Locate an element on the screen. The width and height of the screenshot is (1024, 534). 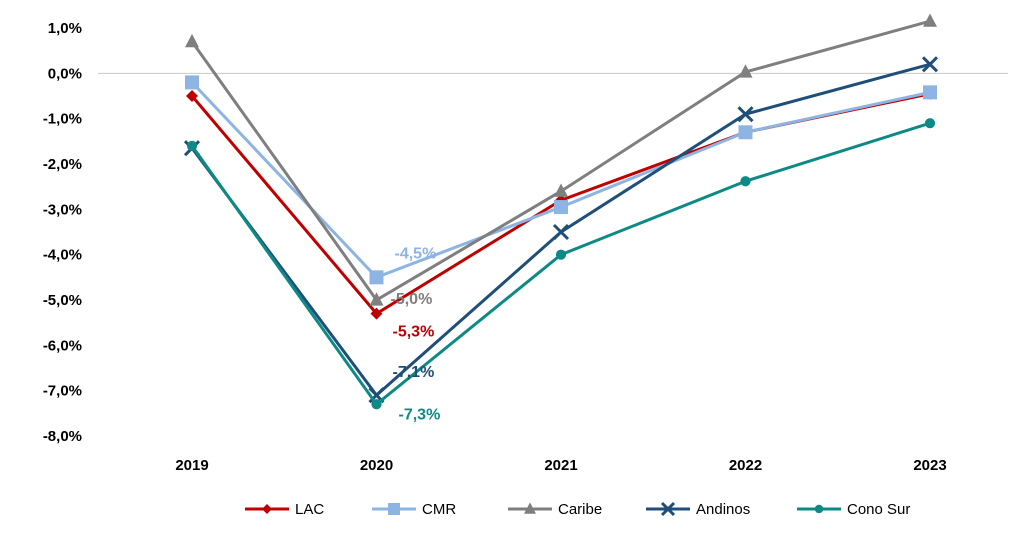
y-tick-label: -1,0% is located at coordinates (62, 119).